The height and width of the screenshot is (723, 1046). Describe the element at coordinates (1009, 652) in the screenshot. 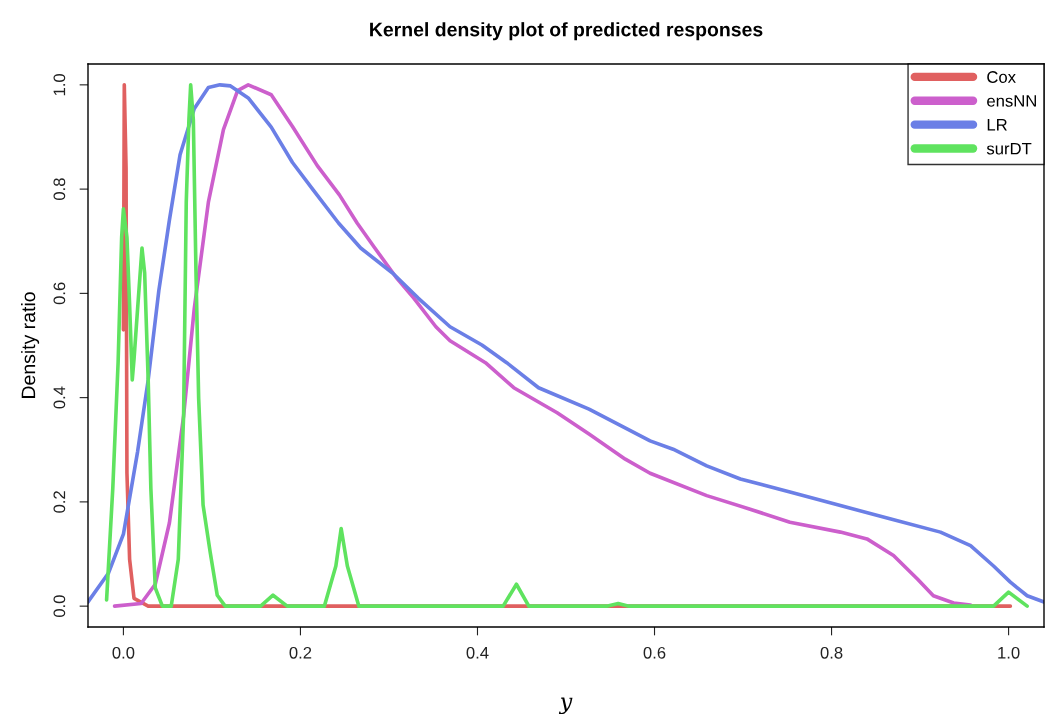

I see `x-tick-label: 1.0` at that location.